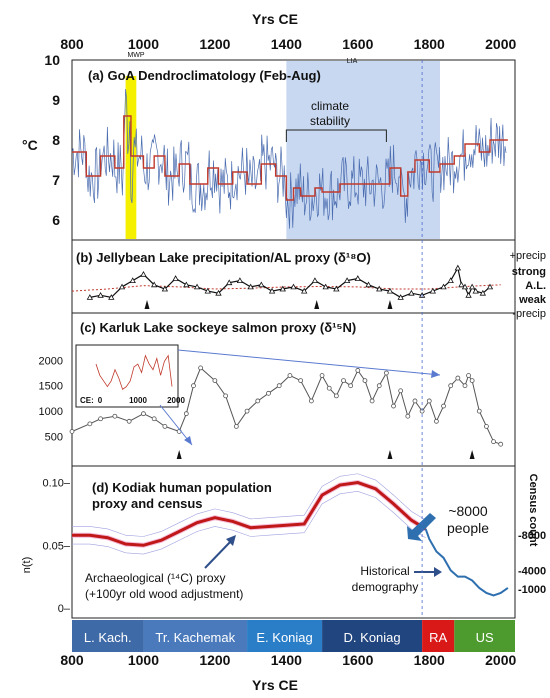  What do you see at coordinates (438, 572) in the screenshot?
I see `historical-arrowhead` at bounding box center [438, 572].